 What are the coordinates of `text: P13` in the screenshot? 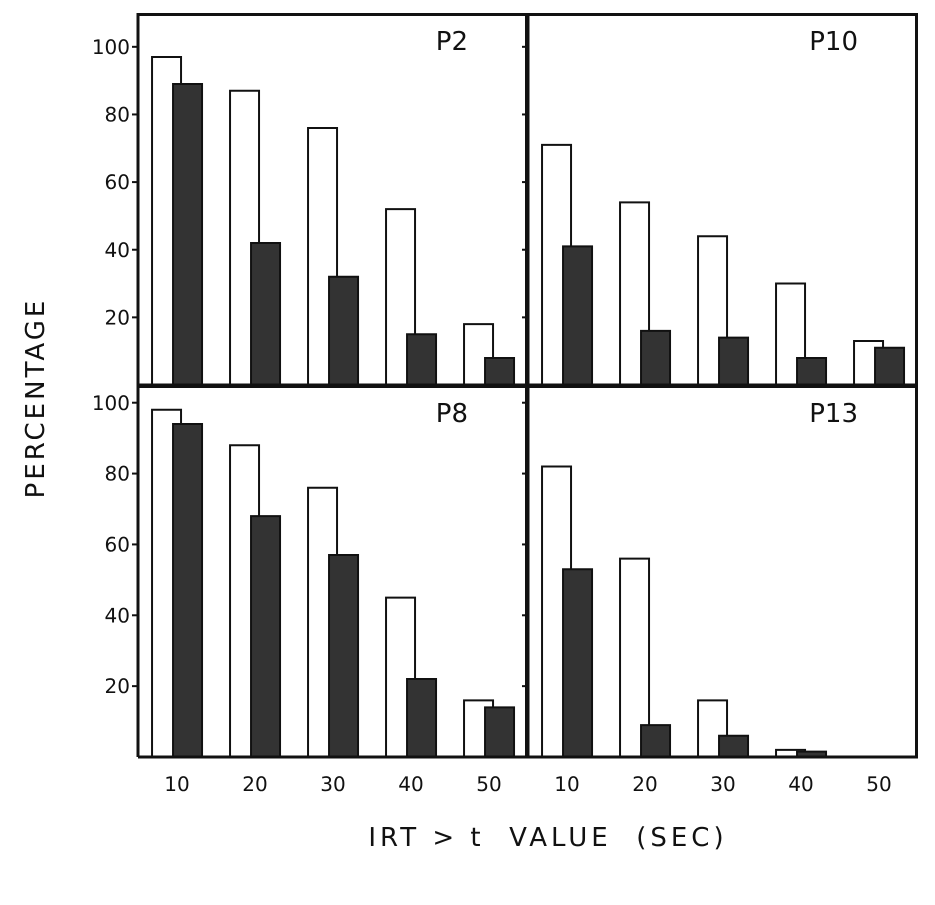 It's located at (833, 414).